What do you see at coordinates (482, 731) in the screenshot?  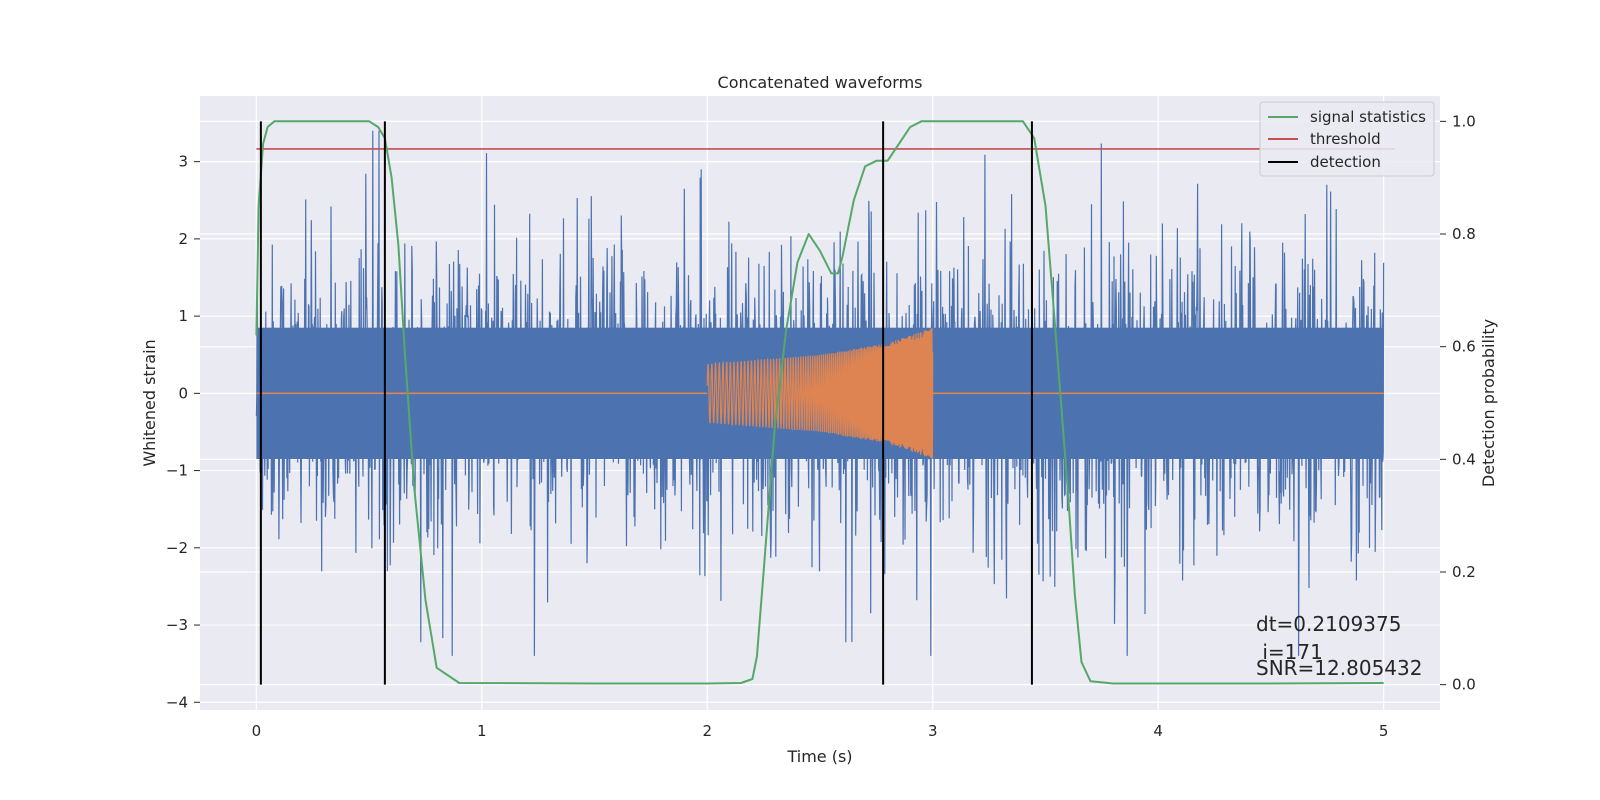 I see `x-tick-label: 1` at bounding box center [482, 731].